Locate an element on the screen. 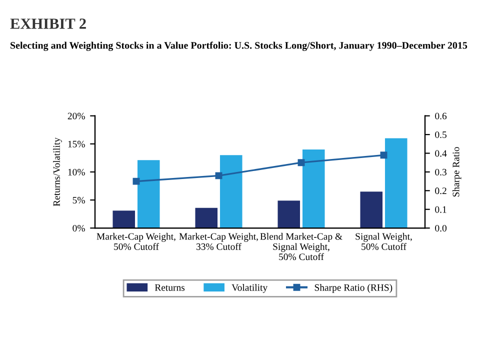 Image resolution: width=500 pixels, height=362 pixels. y2-tick-label: 0.4 is located at coordinates (441, 153).